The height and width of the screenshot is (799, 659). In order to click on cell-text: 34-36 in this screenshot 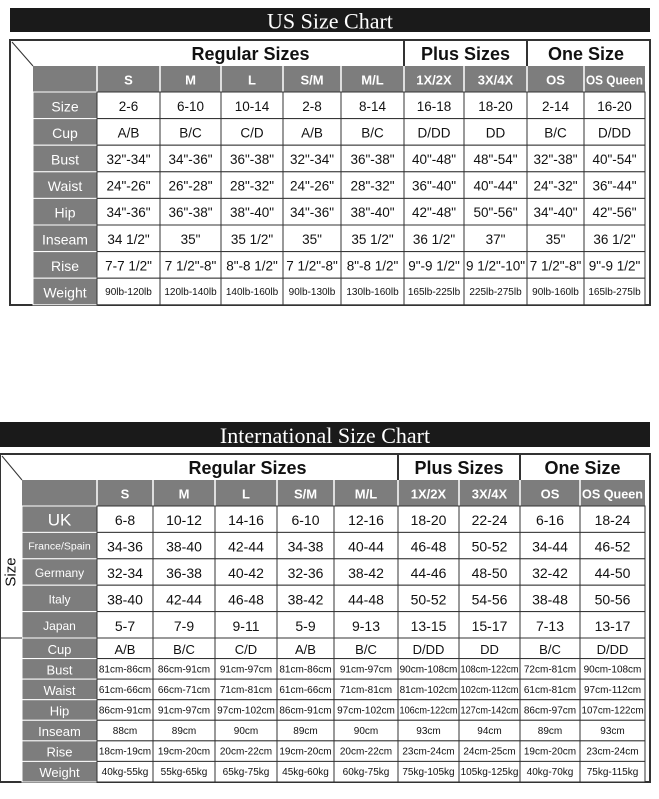, I will do `click(125, 547)`.